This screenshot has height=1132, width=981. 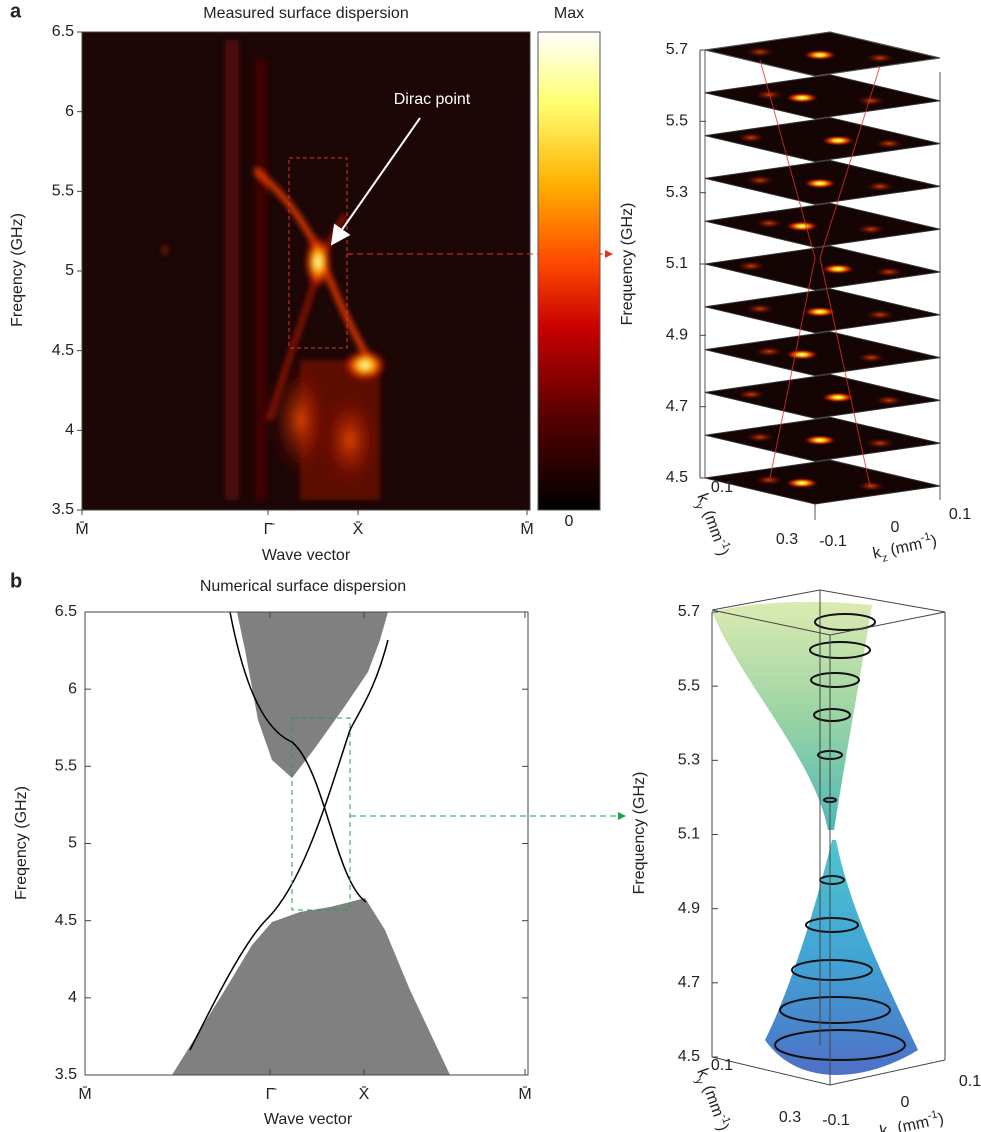 What do you see at coordinates (833, 541) in the screenshot?
I see `kz-tick-label: -0.1` at bounding box center [833, 541].